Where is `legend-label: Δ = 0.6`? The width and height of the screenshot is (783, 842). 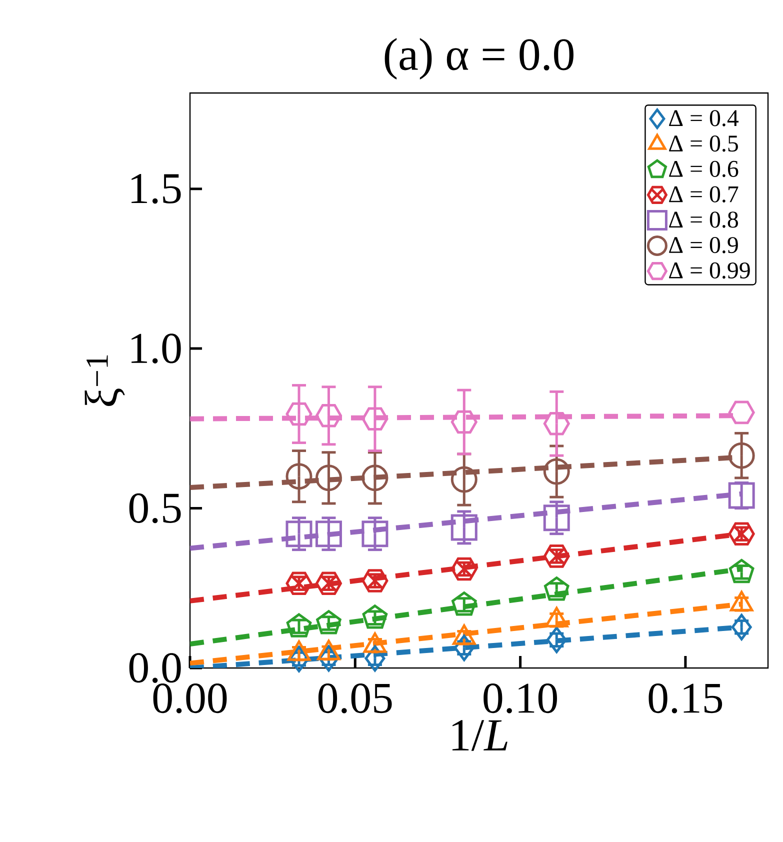 legend-label: Δ = 0.6 is located at coordinates (703, 169).